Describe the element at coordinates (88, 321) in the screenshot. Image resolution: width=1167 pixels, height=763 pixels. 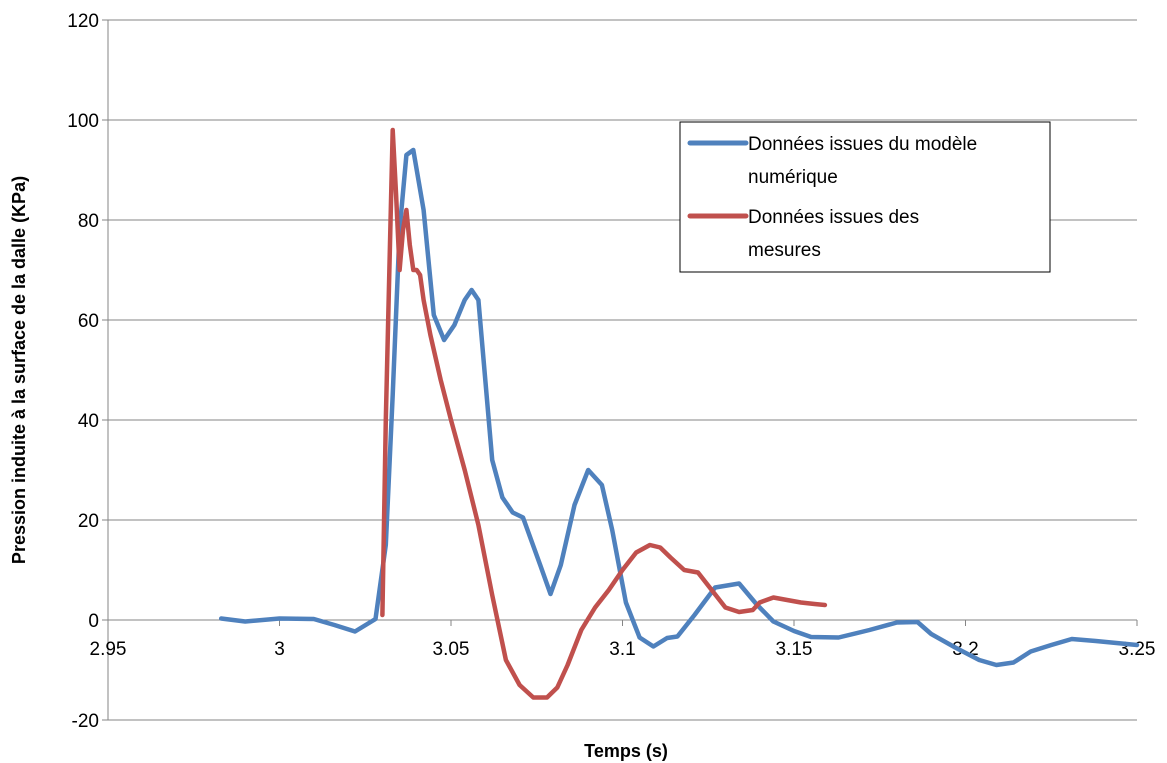
I see `y-tick-label: 60` at that location.